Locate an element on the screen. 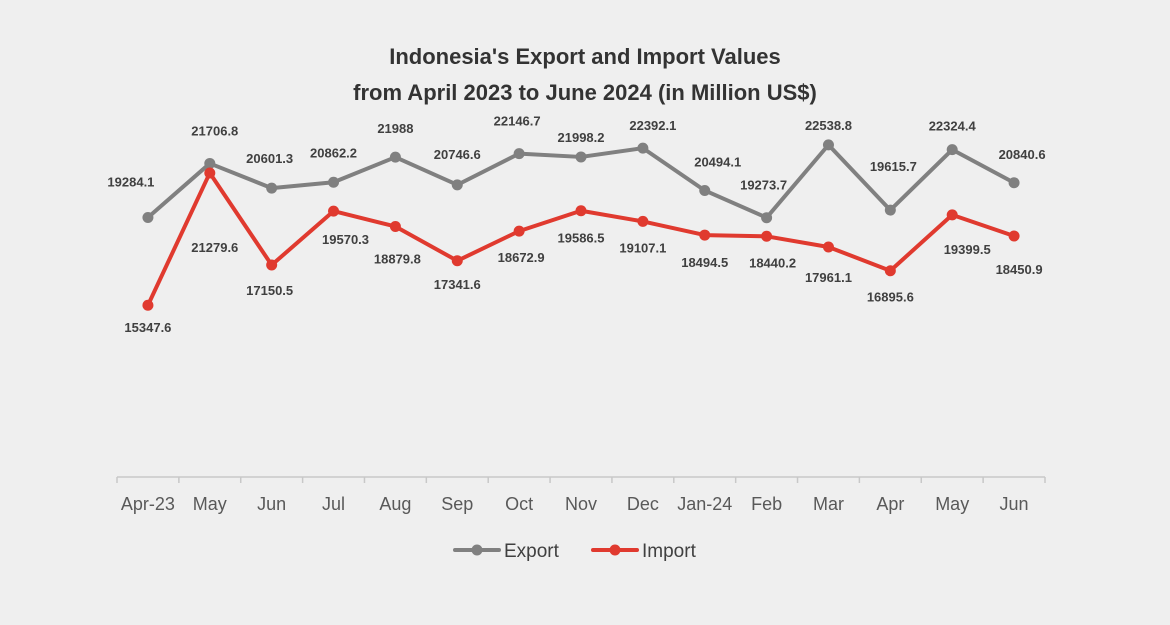  x-tick-label: Apr is located at coordinates (890, 504).